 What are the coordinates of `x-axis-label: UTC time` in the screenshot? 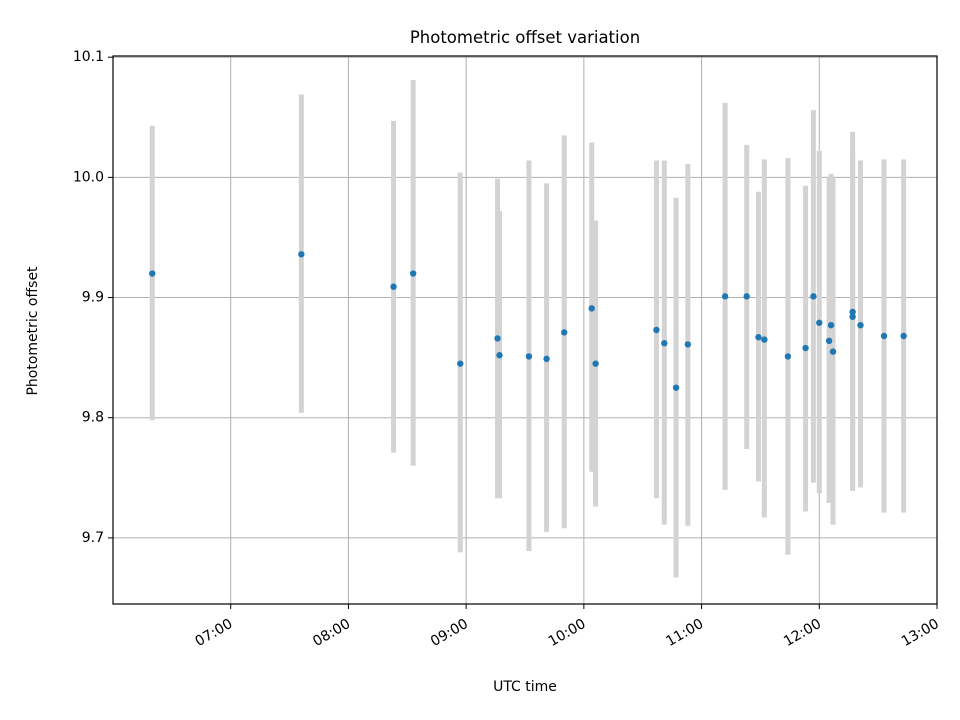 It's located at (525, 687).